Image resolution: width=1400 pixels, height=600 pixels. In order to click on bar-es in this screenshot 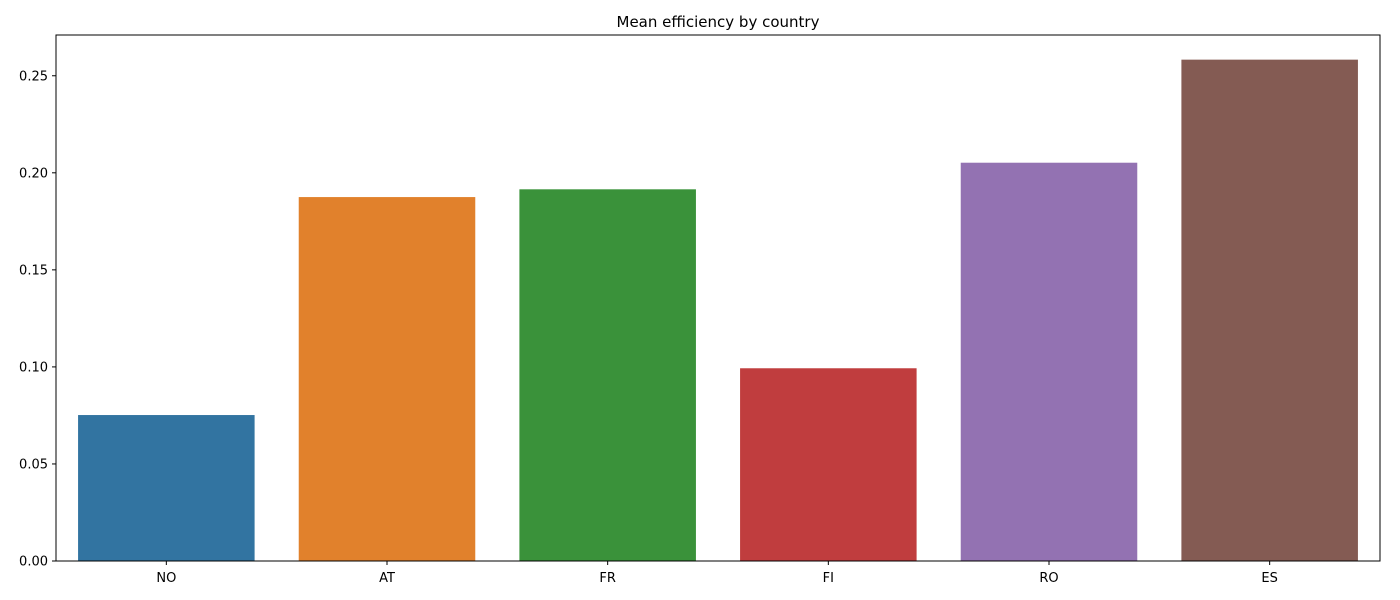, I will do `click(1269, 310)`.